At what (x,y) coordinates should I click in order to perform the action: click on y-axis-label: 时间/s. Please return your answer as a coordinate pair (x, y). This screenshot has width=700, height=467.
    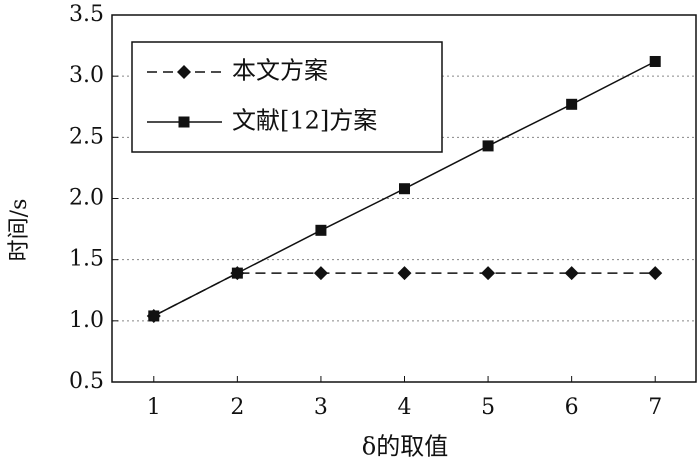
    Looking at the image, I should click on (19, 230).